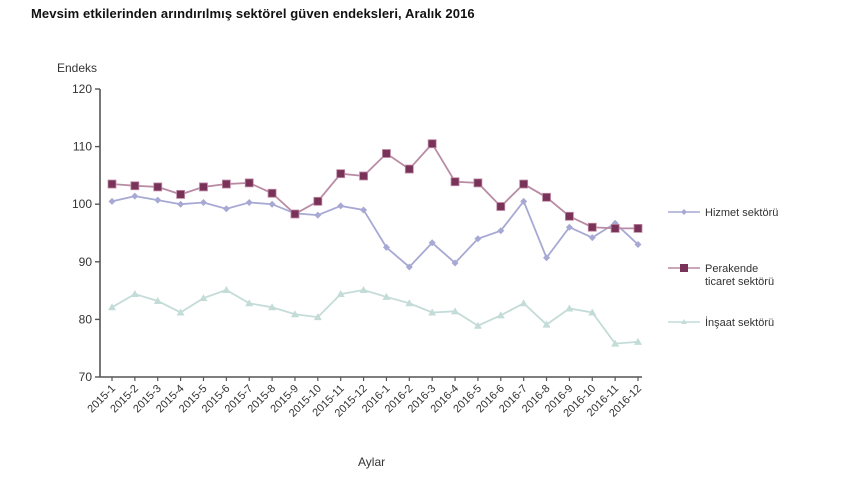 The width and height of the screenshot is (860, 480). I want to click on series-line-hizmet, so click(375, 232).